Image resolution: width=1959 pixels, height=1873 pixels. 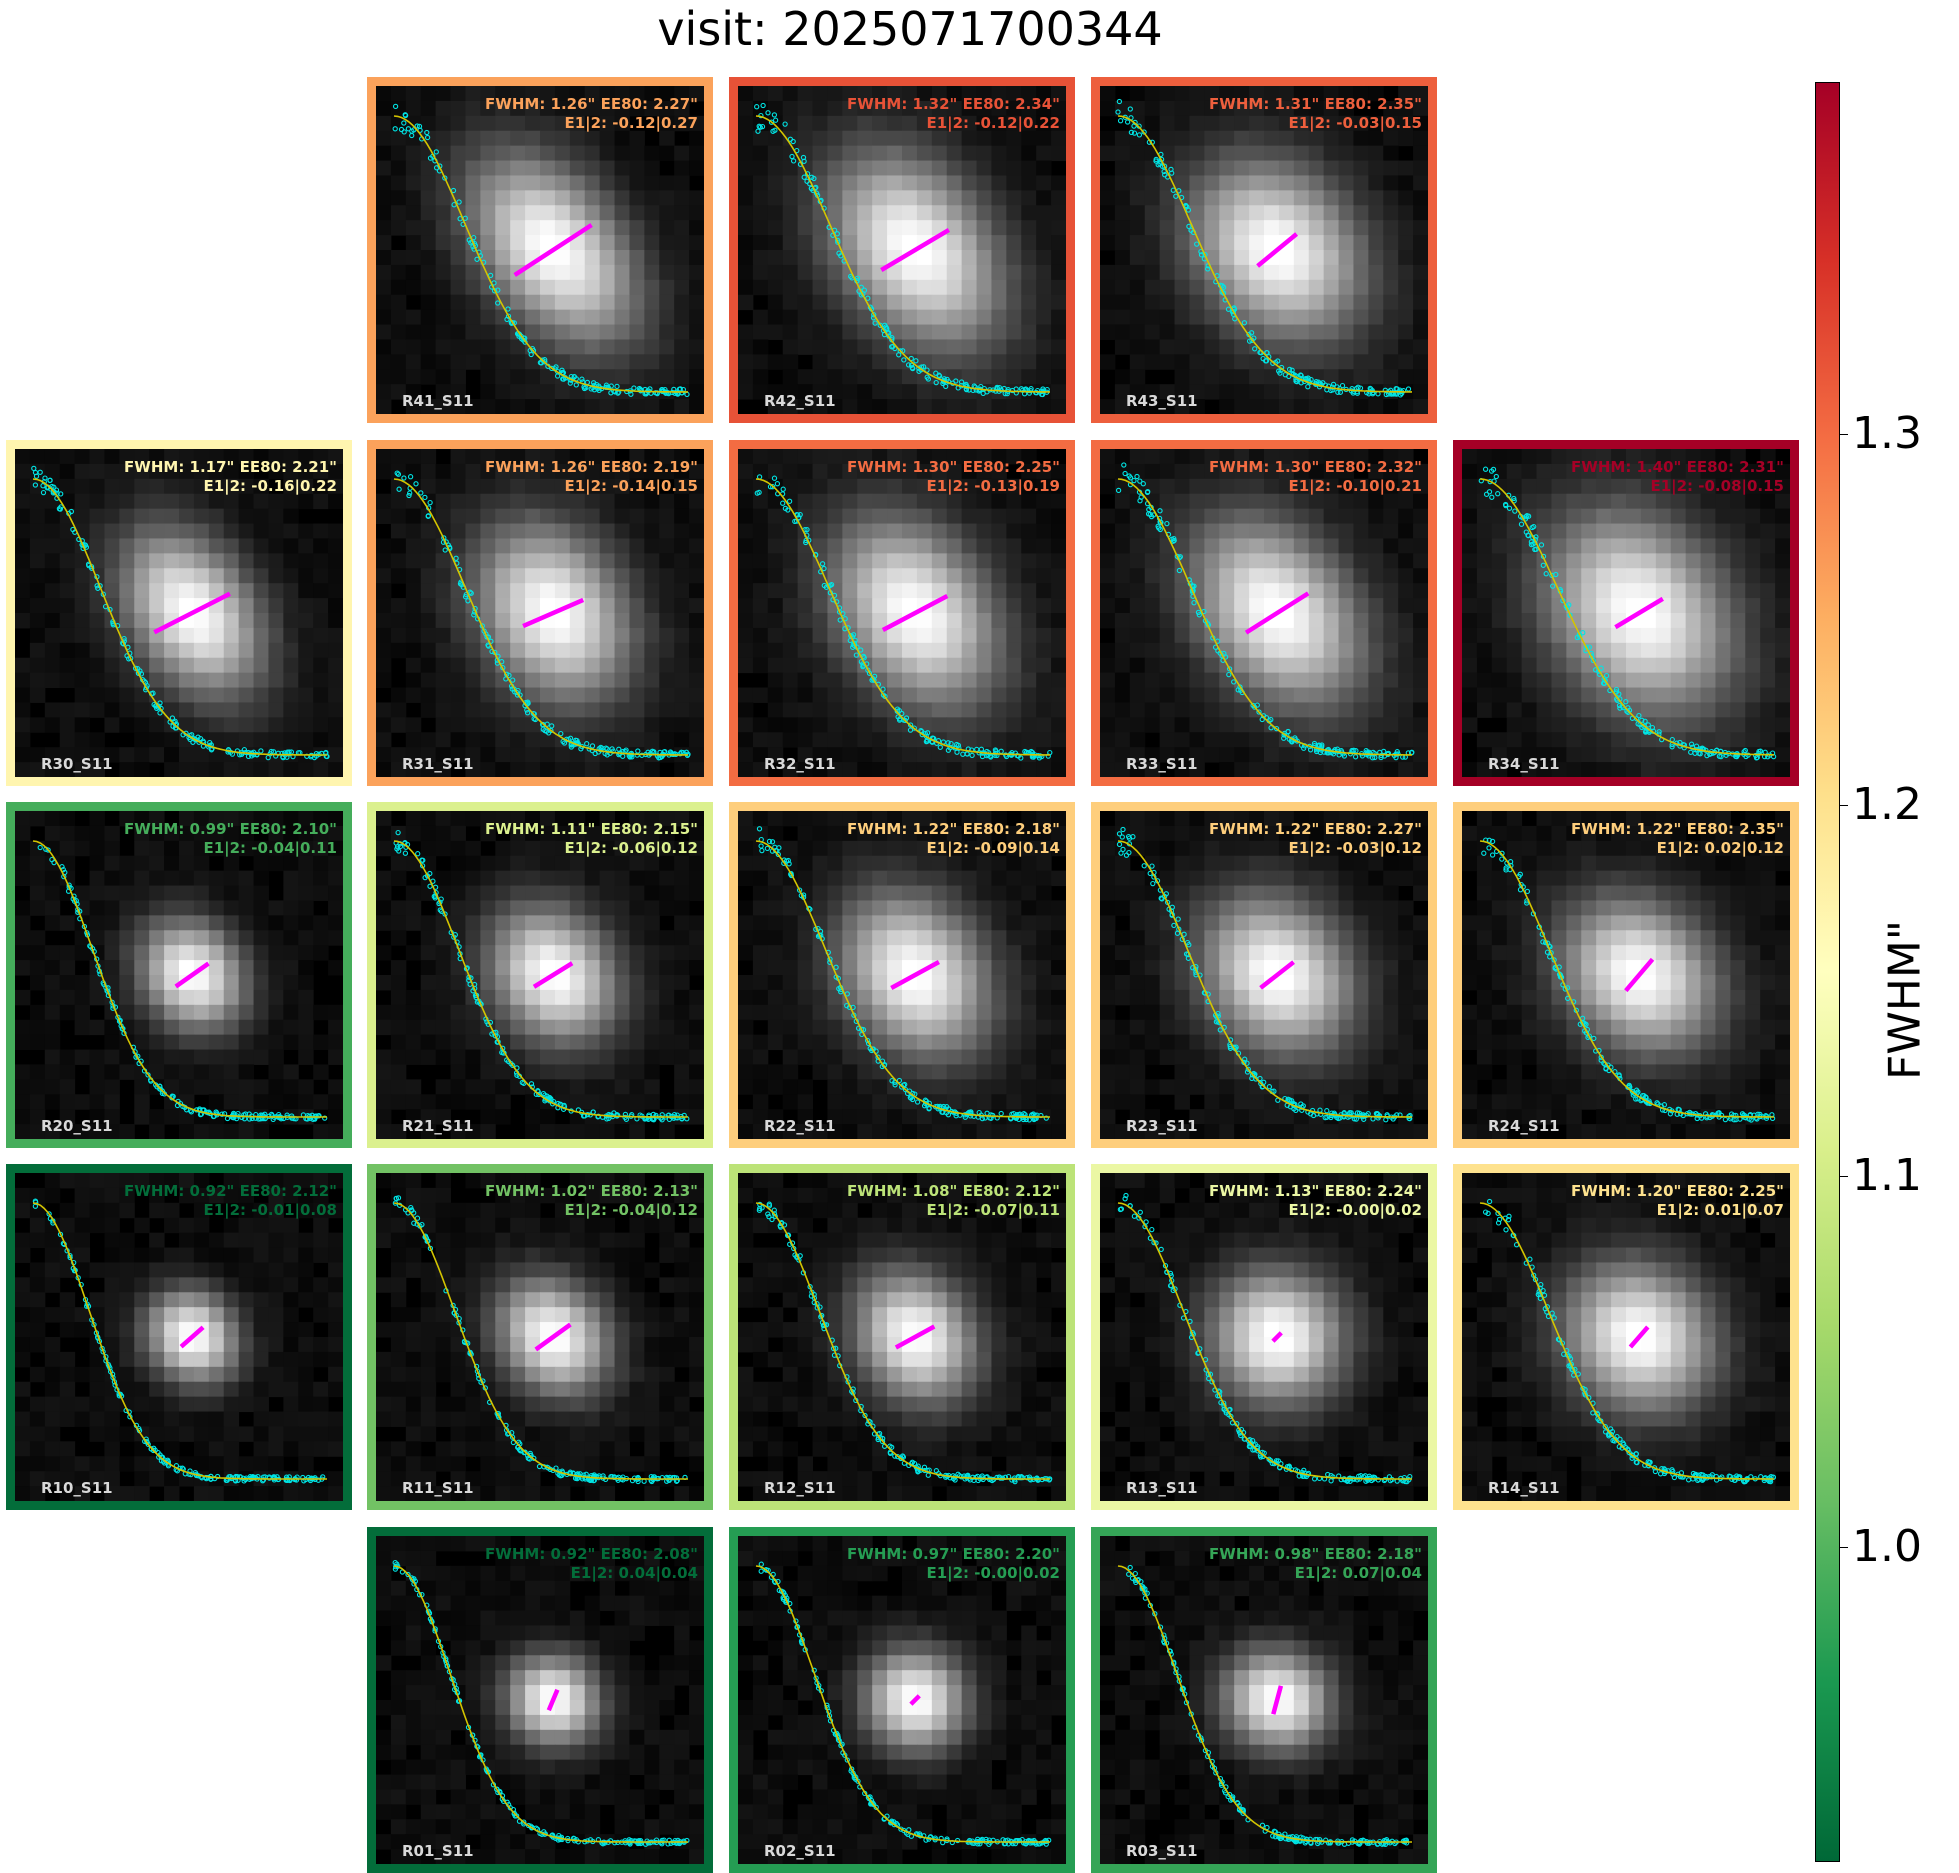 I want to click on detector-label: R30_S11, so click(x=77, y=764).